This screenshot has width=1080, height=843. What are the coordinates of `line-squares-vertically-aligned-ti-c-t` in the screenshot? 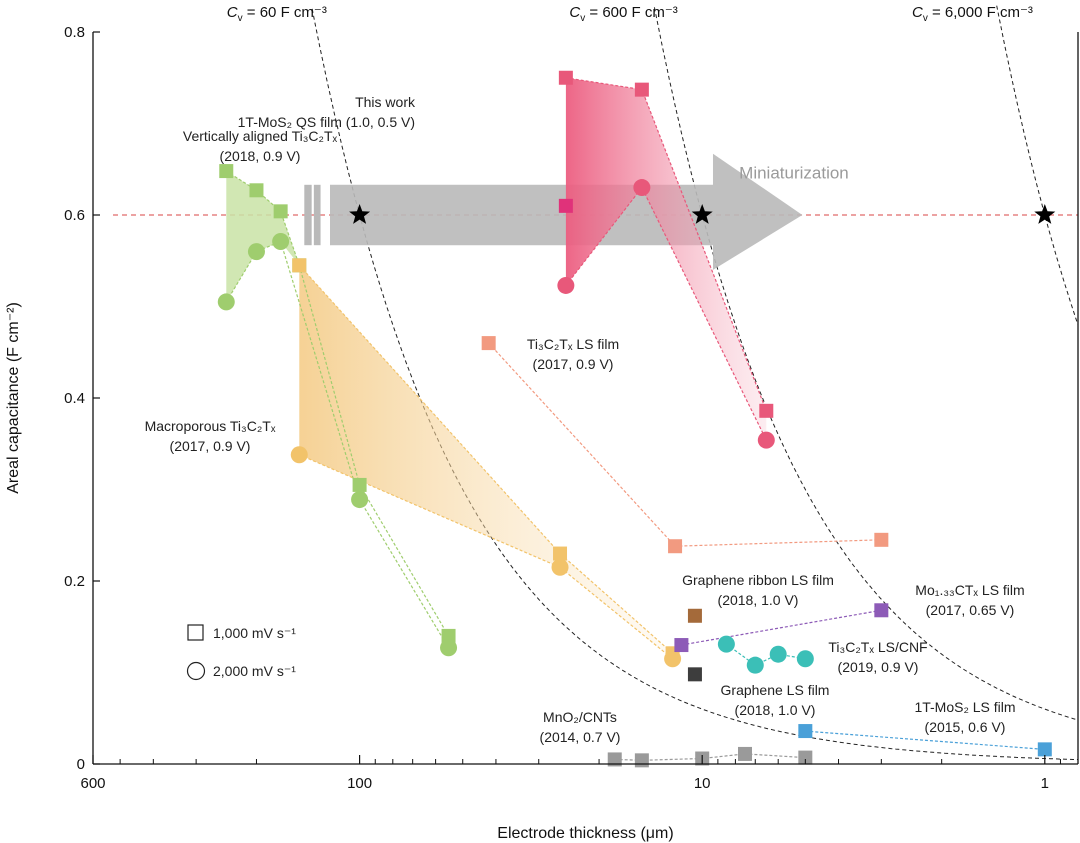 It's located at (337, 403).